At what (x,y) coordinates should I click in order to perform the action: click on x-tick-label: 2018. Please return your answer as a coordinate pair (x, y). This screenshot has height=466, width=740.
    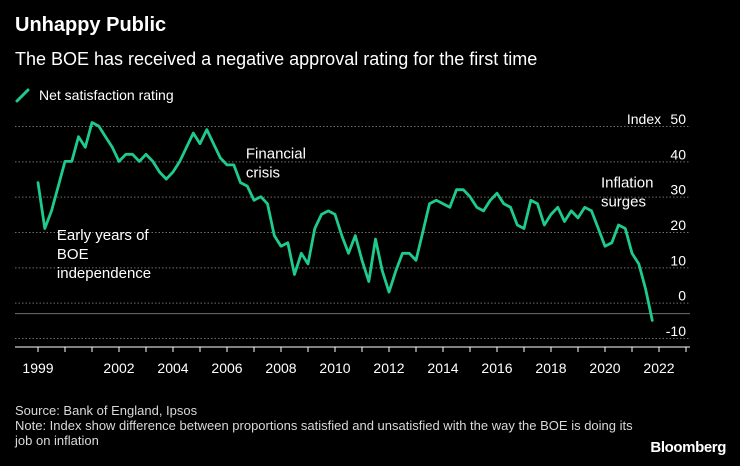
    Looking at the image, I should click on (550, 368).